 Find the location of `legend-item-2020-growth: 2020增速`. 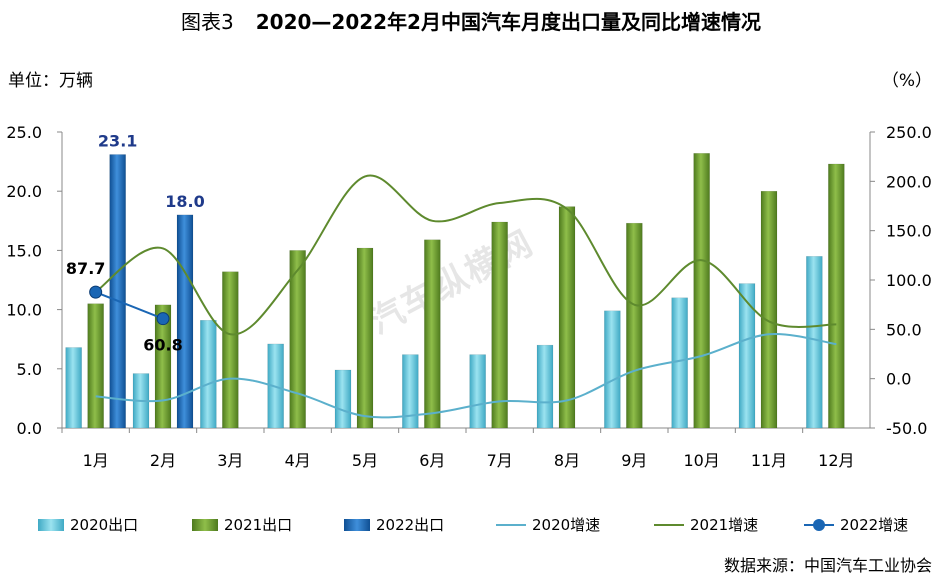

legend-item-2020-growth: 2020增速 is located at coordinates (548, 524).